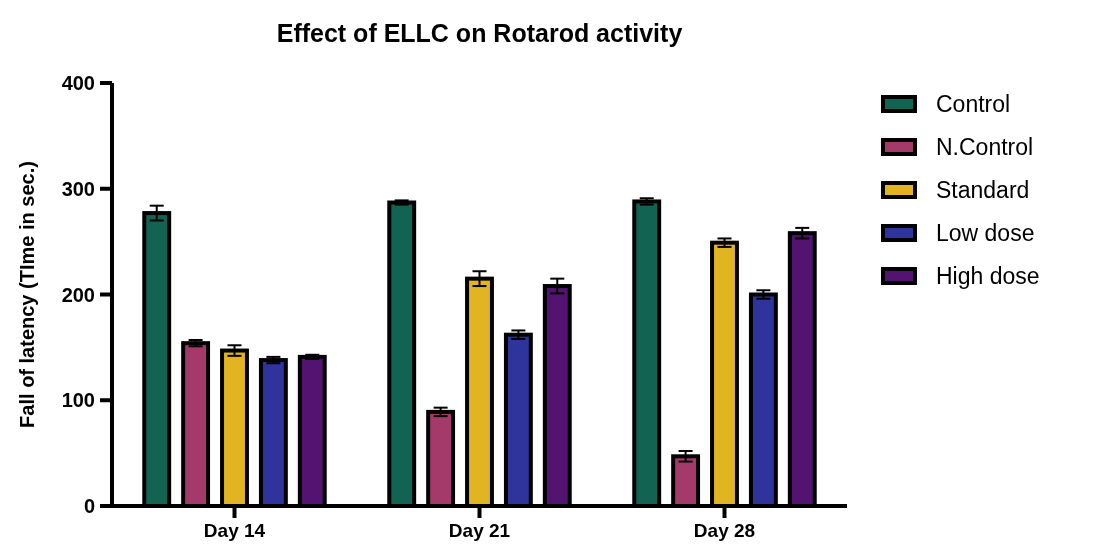 The image size is (1113, 549). Describe the element at coordinates (234, 530) in the screenshot. I see `x-tick-label: Day 14` at that location.